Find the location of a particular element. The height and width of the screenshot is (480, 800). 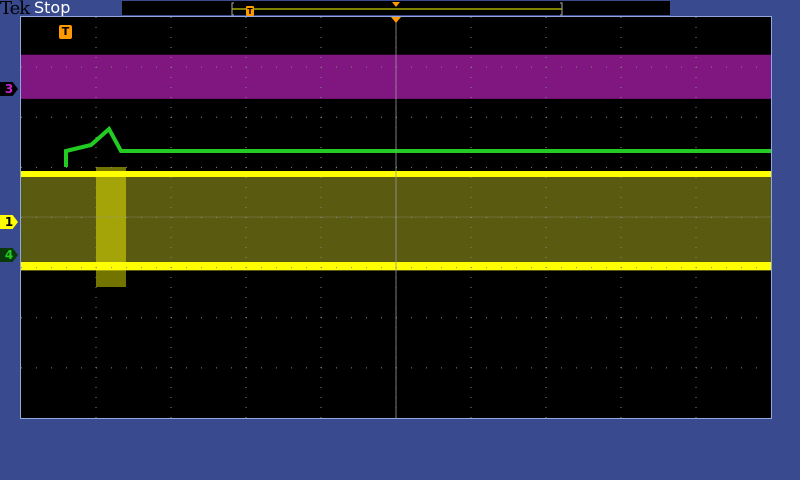

trigger-t-icon: T is located at coordinates (65, 32).